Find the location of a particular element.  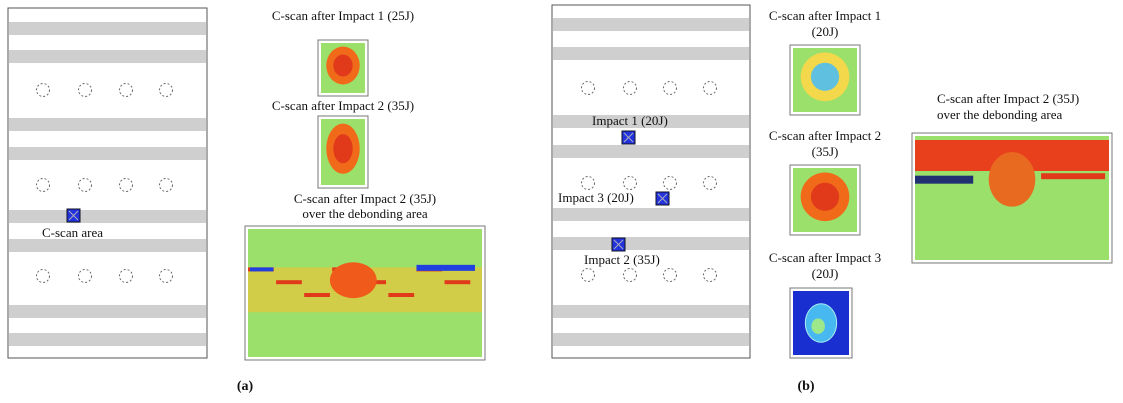

caption: C-scan after Impact 3 (20J) is located at coordinates (825, 265).